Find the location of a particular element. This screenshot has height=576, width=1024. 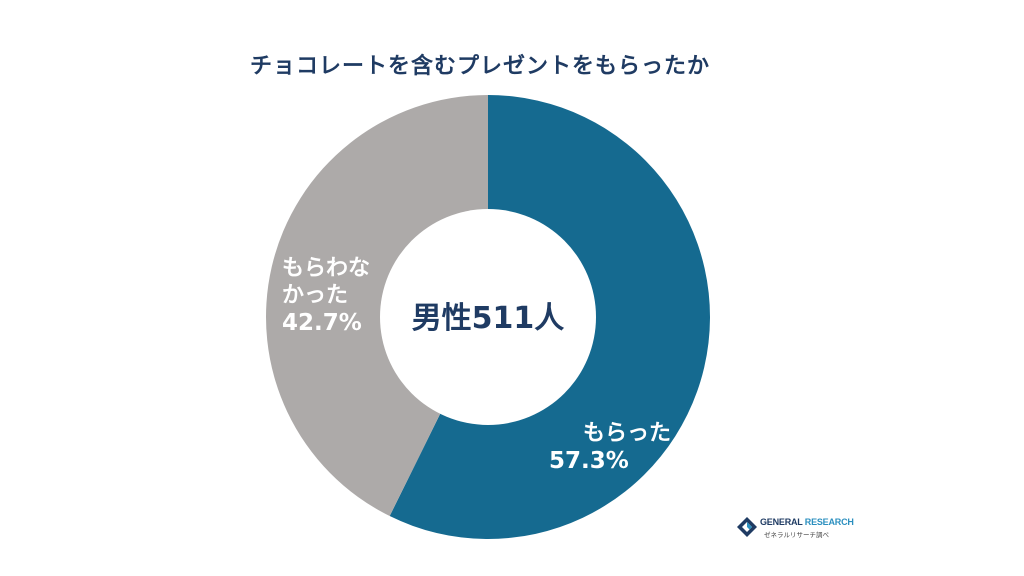

slice-label-0-line-0: もらった is located at coordinates (627, 433).